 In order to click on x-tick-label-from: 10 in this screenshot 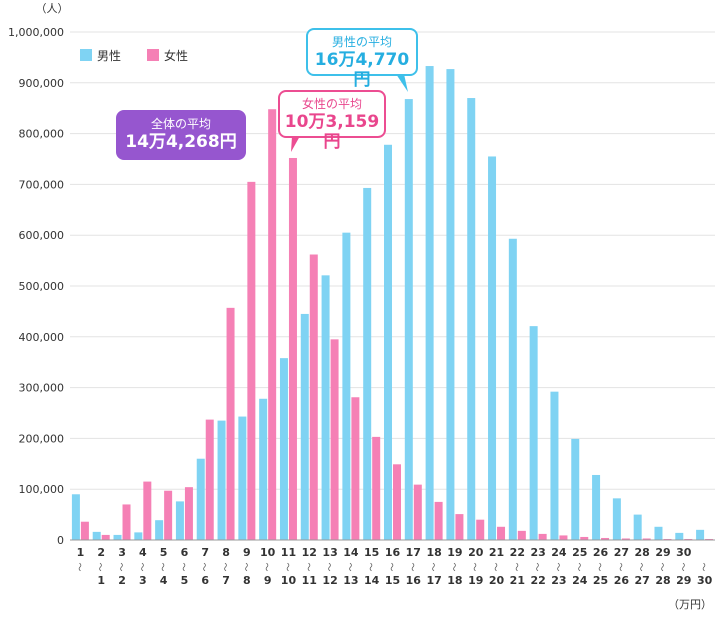, I will do `click(268, 552)`.